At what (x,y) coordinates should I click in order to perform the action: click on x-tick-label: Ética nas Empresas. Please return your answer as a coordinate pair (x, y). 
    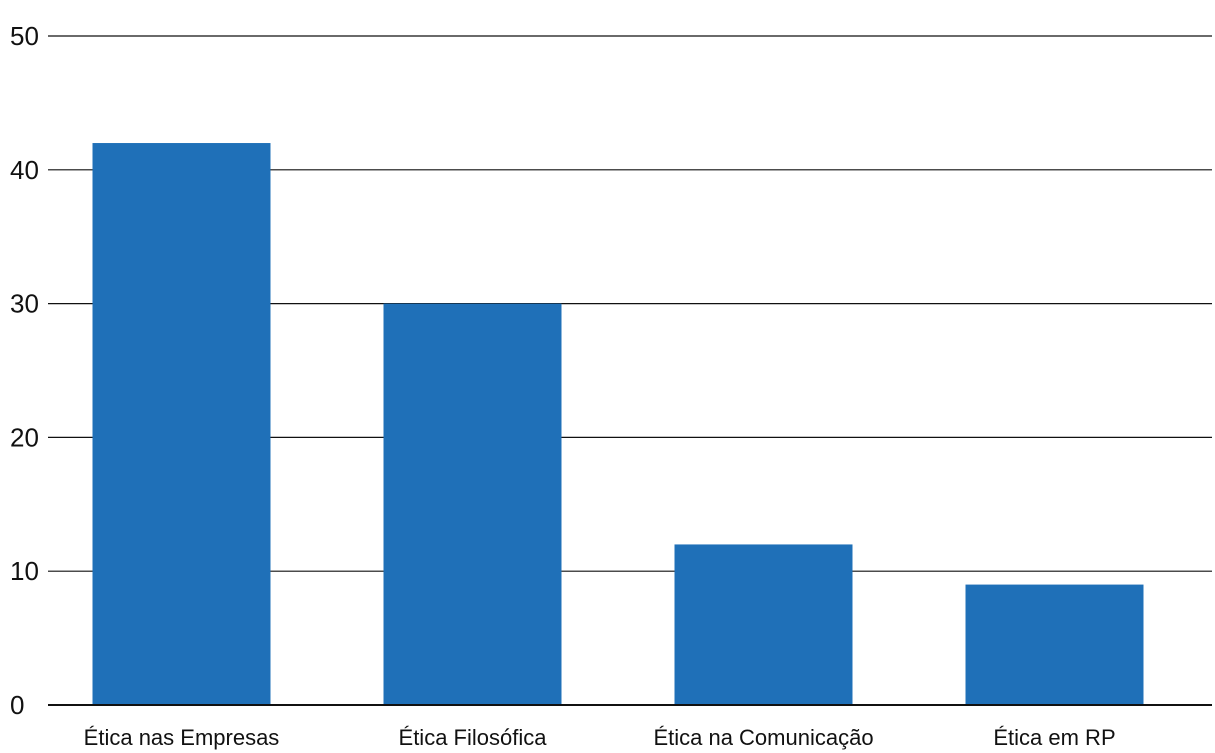
    Looking at the image, I should click on (182, 737).